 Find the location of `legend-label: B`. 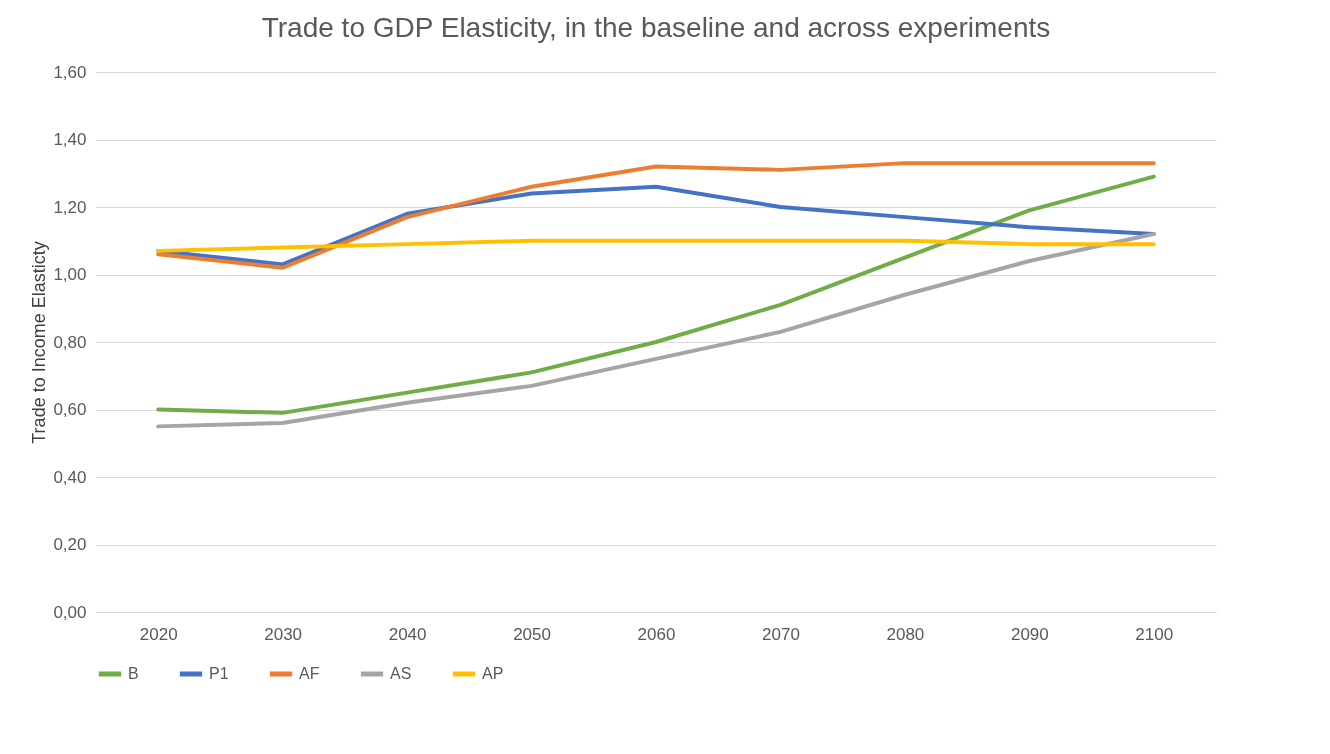

legend-label: B is located at coordinates (133, 673).